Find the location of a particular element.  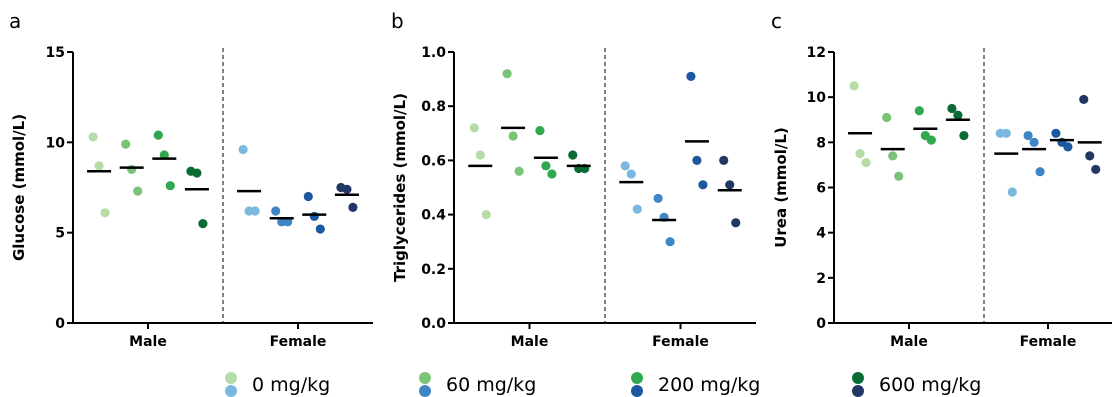

panel-letter: a is located at coordinates (15, 21).